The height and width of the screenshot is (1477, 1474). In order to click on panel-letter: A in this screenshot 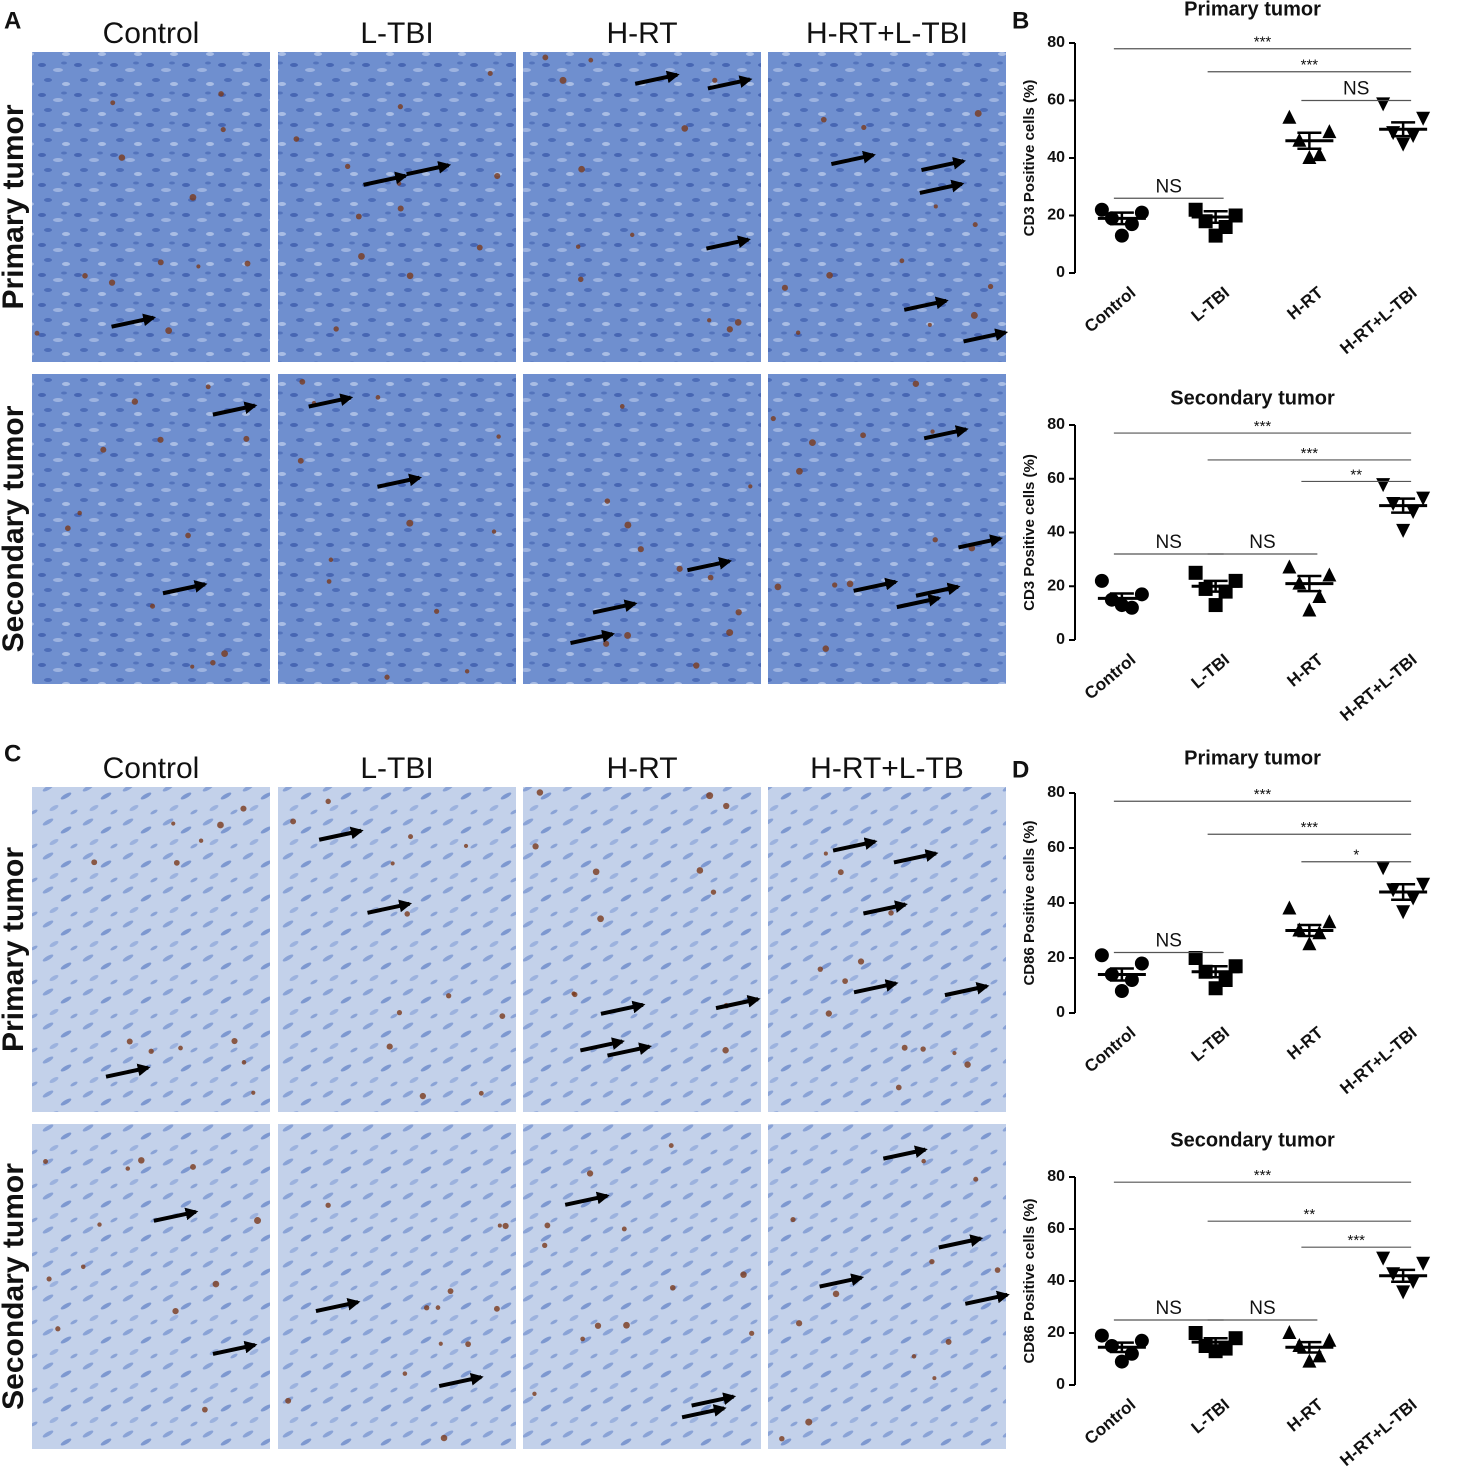, I will do `click(12, 20)`.